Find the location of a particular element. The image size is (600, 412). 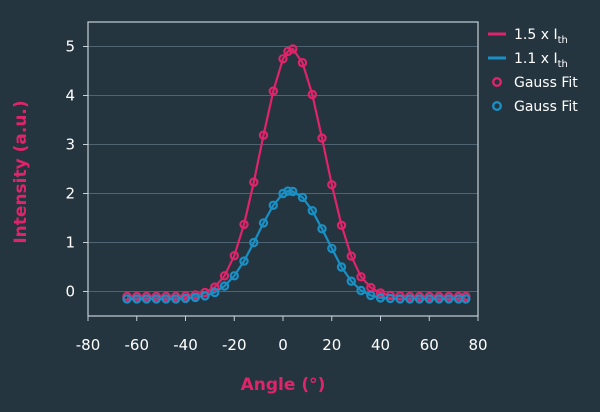

legend: 1.5 x Ith 1.1 x Ith Gauss Fit Gauss Fit is located at coordinates (533, 71).